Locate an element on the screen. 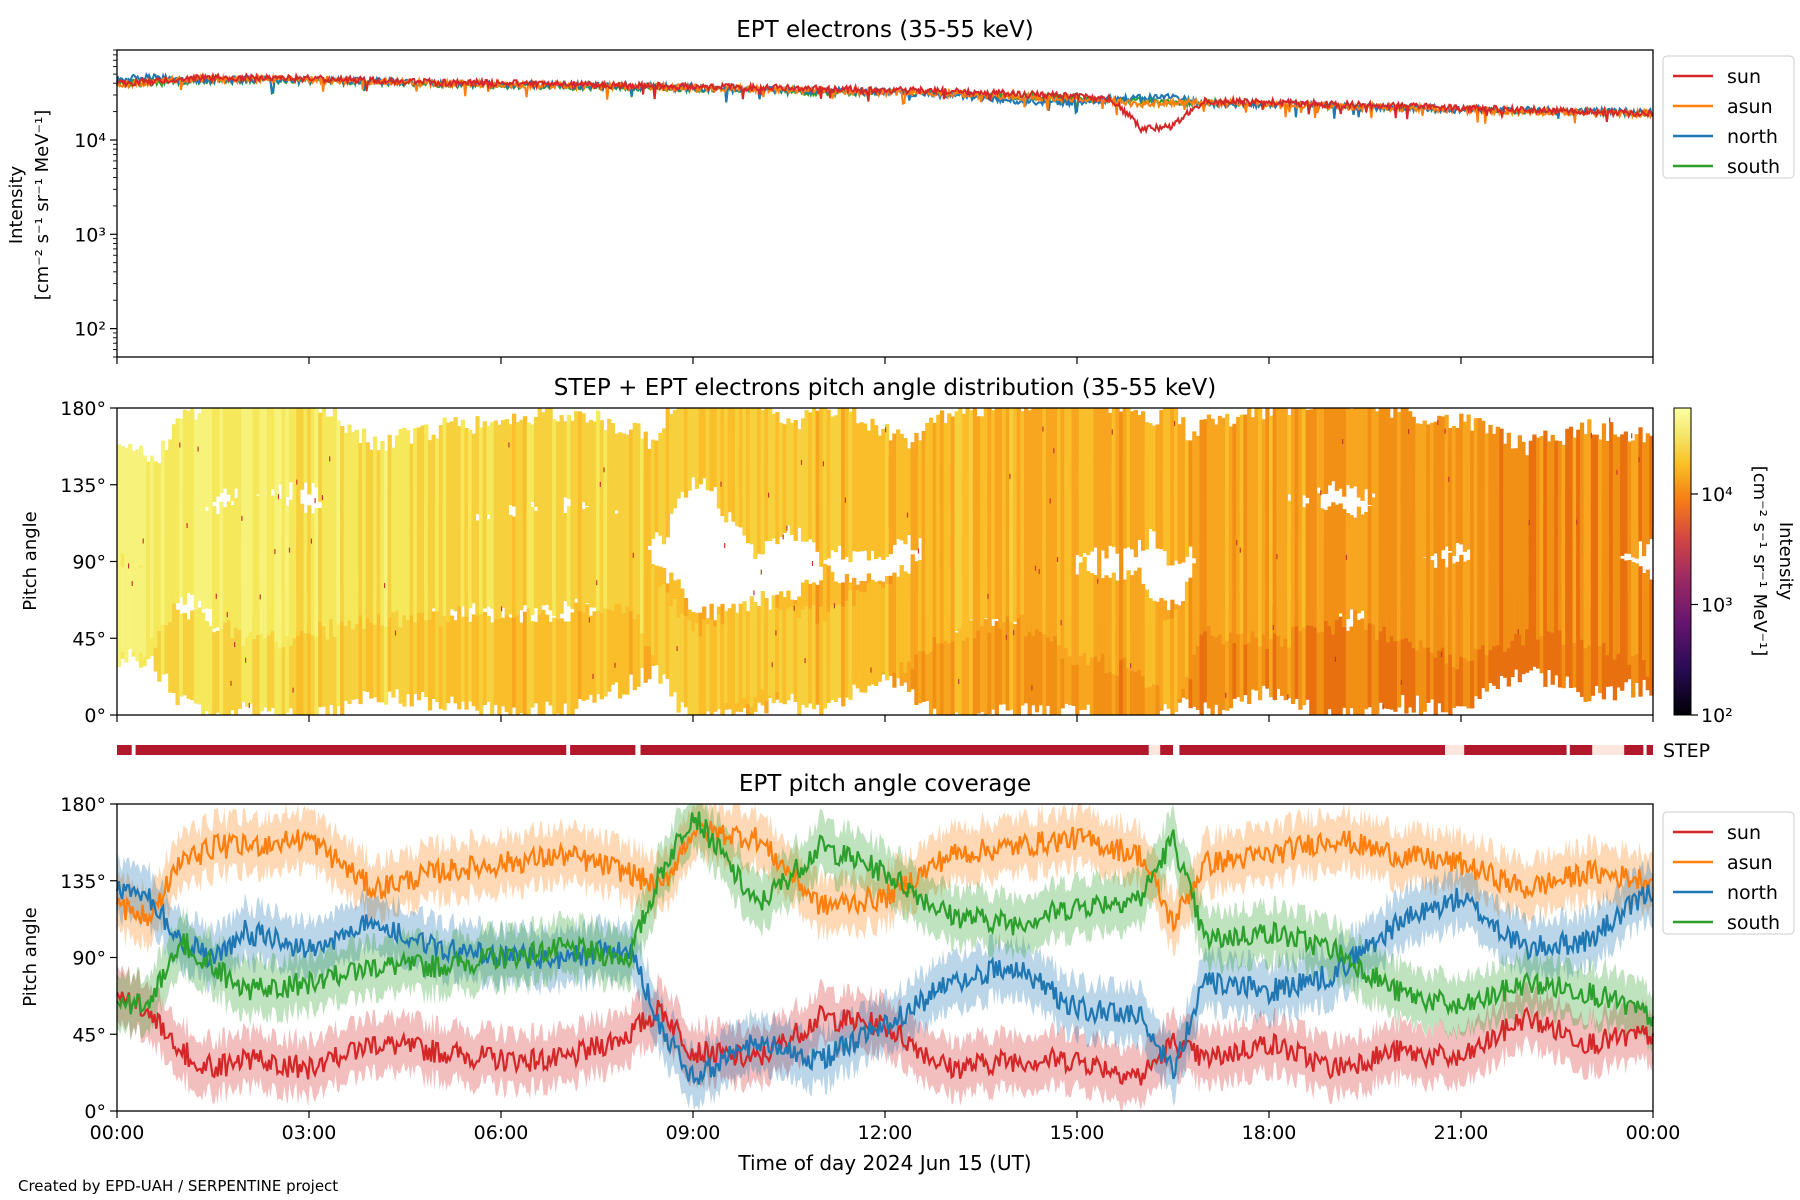 This screenshot has width=1800, height=1200. colorbar is located at coordinates (1682, 561).